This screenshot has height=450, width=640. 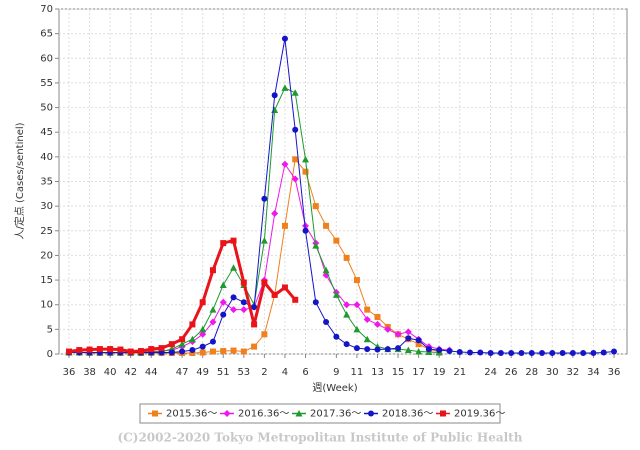 I want to click on y-tick-label: 30, so click(x=46, y=206).